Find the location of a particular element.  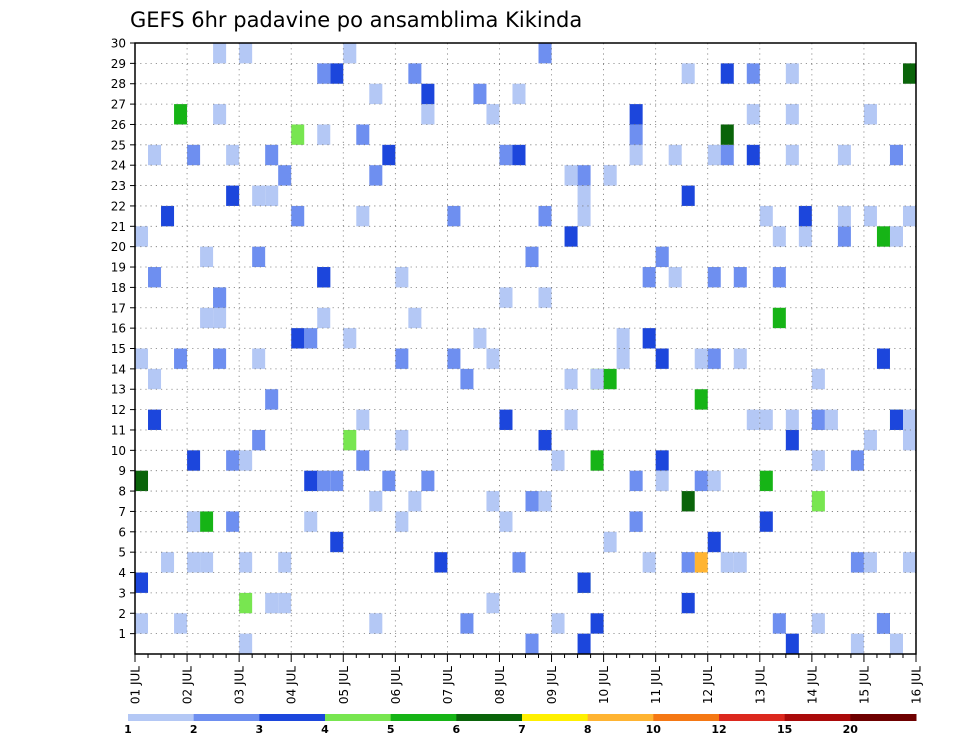

x-tick-label: 12 JUL is located at coordinates (708, 685).